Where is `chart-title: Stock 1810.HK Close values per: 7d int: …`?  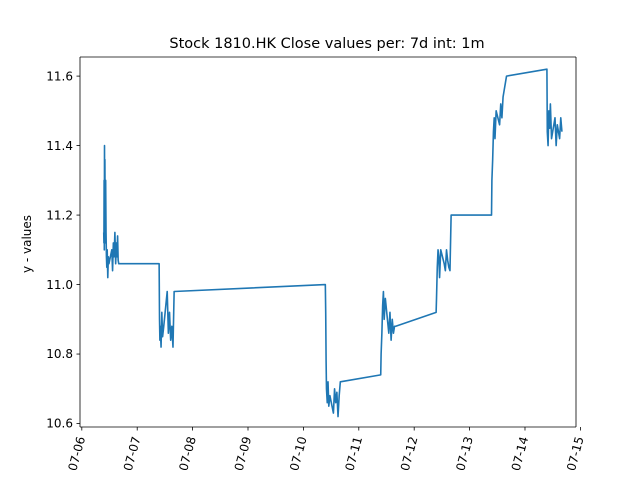 chart-title: Stock 1810.HK Close values per: 7d int: … is located at coordinates (326, 44).